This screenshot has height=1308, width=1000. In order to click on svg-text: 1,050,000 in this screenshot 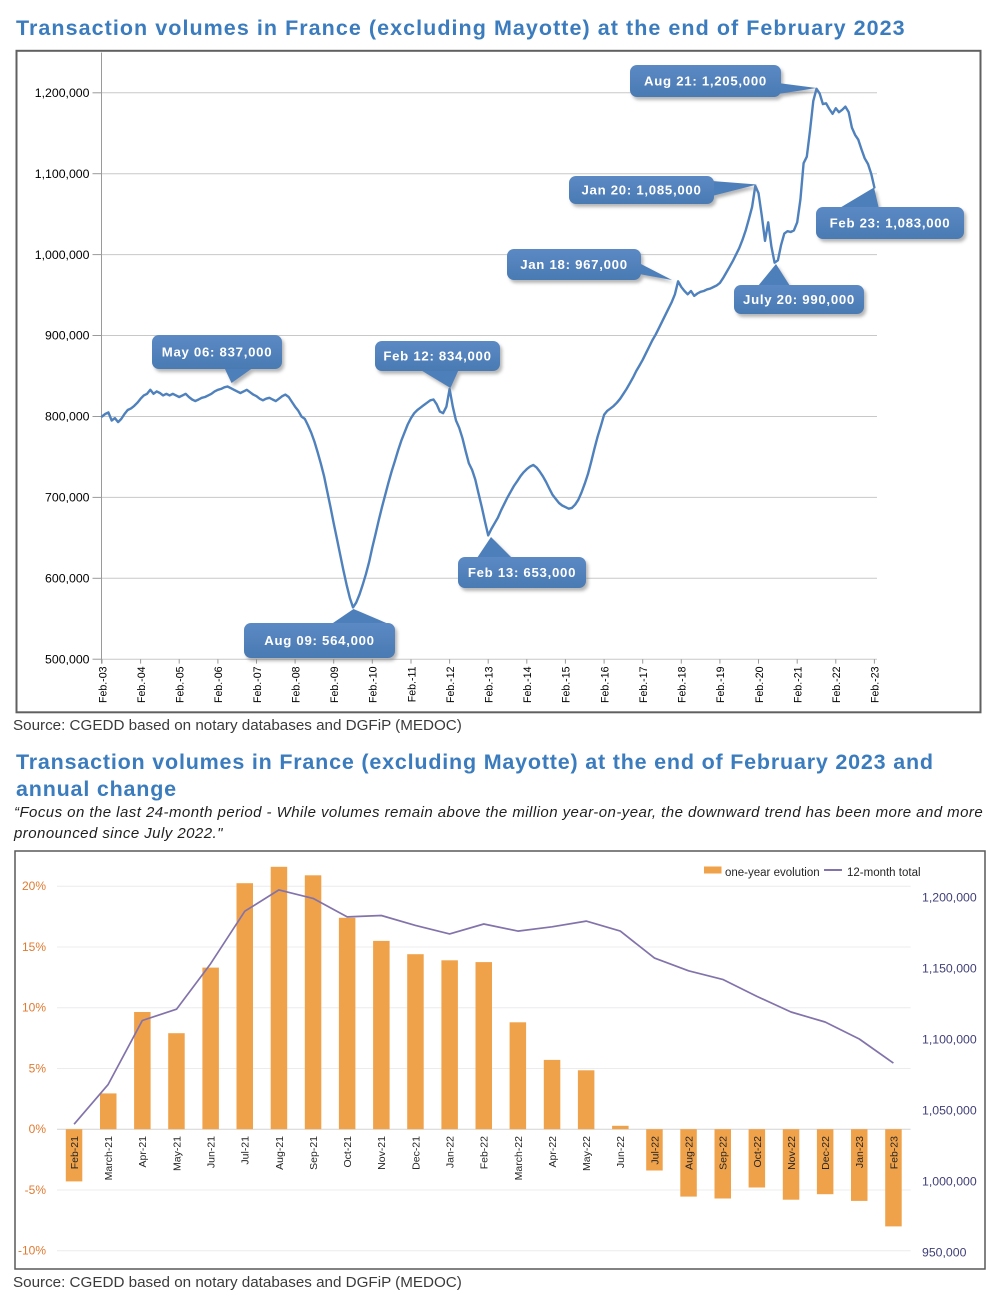, I will do `click(949, 1110)`.